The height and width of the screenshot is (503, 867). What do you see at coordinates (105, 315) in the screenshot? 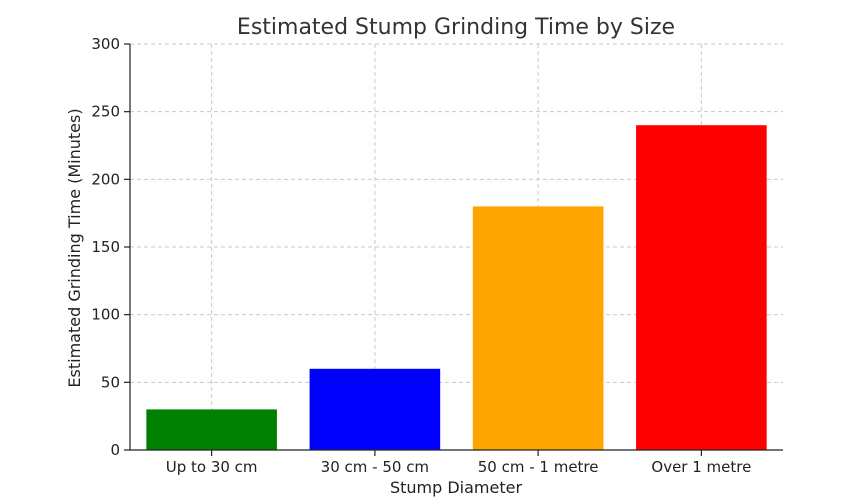
I see `y-tick-label: 100` at bounding box center [105, 315].